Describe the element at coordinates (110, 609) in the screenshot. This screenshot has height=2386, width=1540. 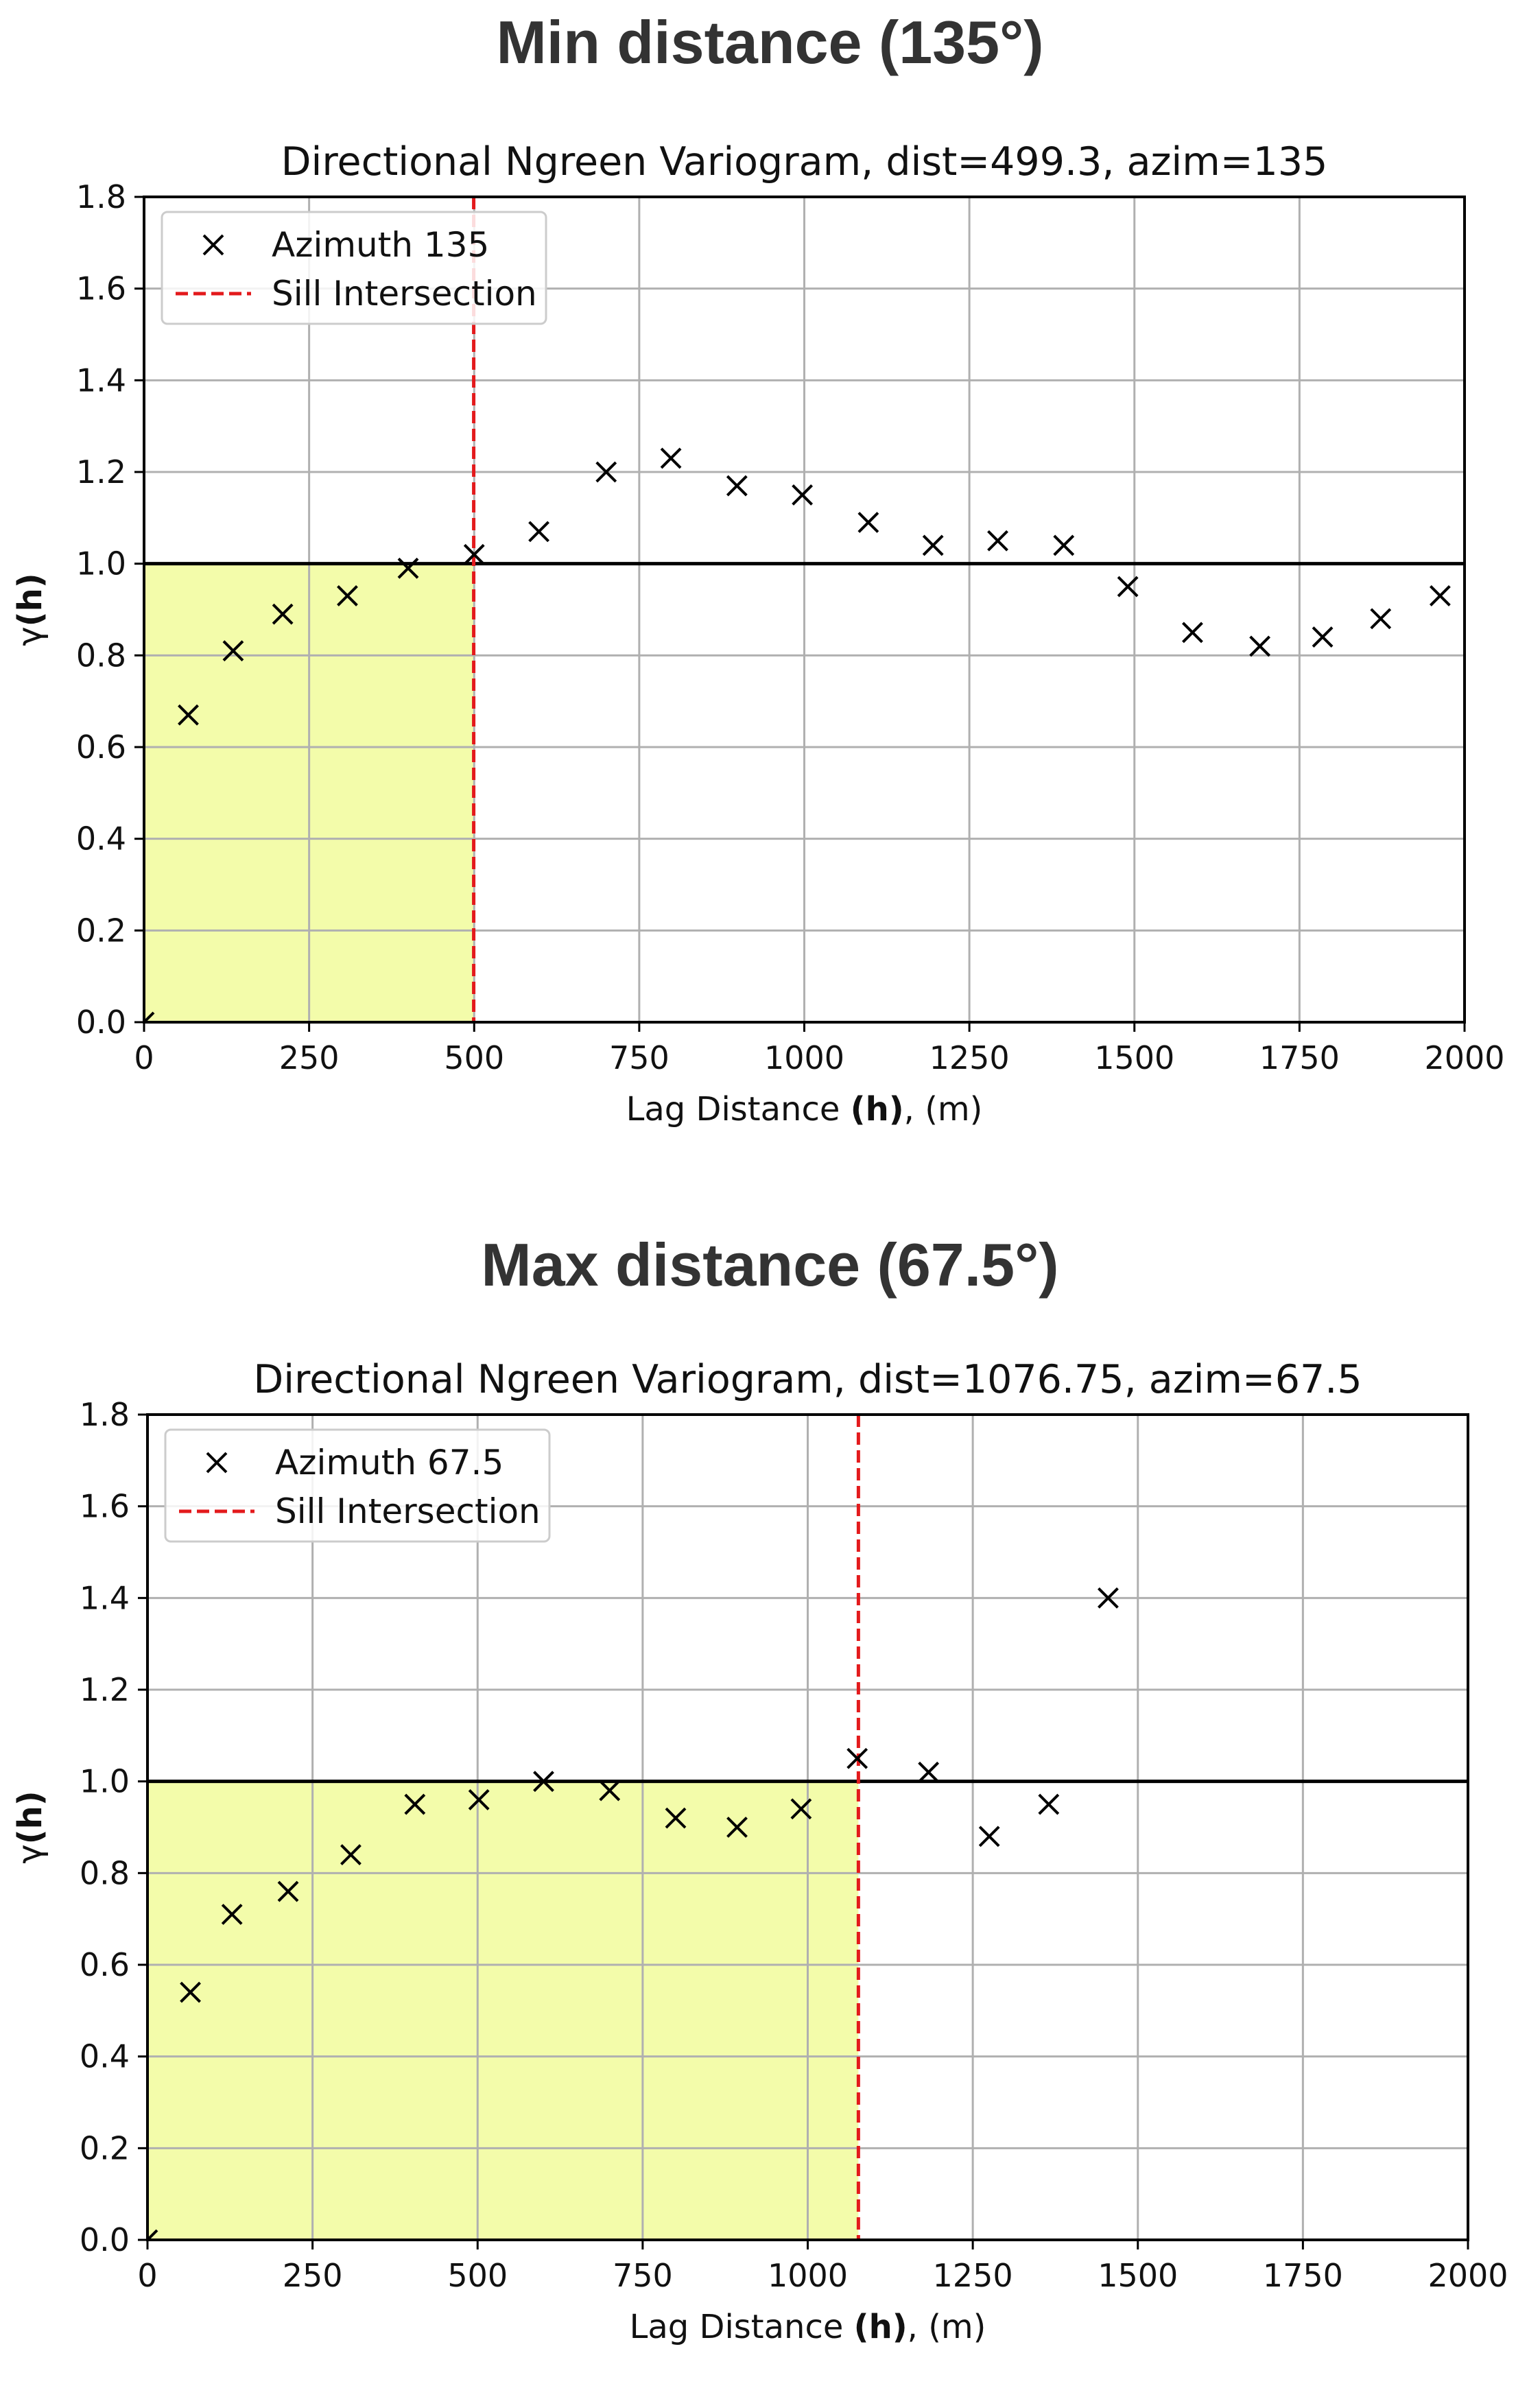
I see `y-axis-ticks: 0.0 0.2 0.4 0.6 0.8 1.0 1.2 1.4 1.6 1.8` at that location.